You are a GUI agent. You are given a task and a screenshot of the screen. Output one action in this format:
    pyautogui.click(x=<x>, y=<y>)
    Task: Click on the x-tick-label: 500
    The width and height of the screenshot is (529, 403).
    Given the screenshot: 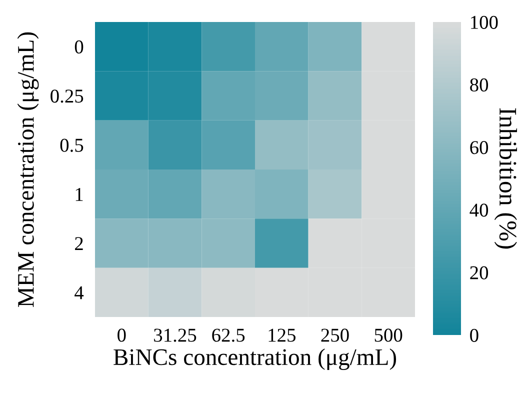 What is the action you would take?
    pyautogui.click(x=388, y=335)
    